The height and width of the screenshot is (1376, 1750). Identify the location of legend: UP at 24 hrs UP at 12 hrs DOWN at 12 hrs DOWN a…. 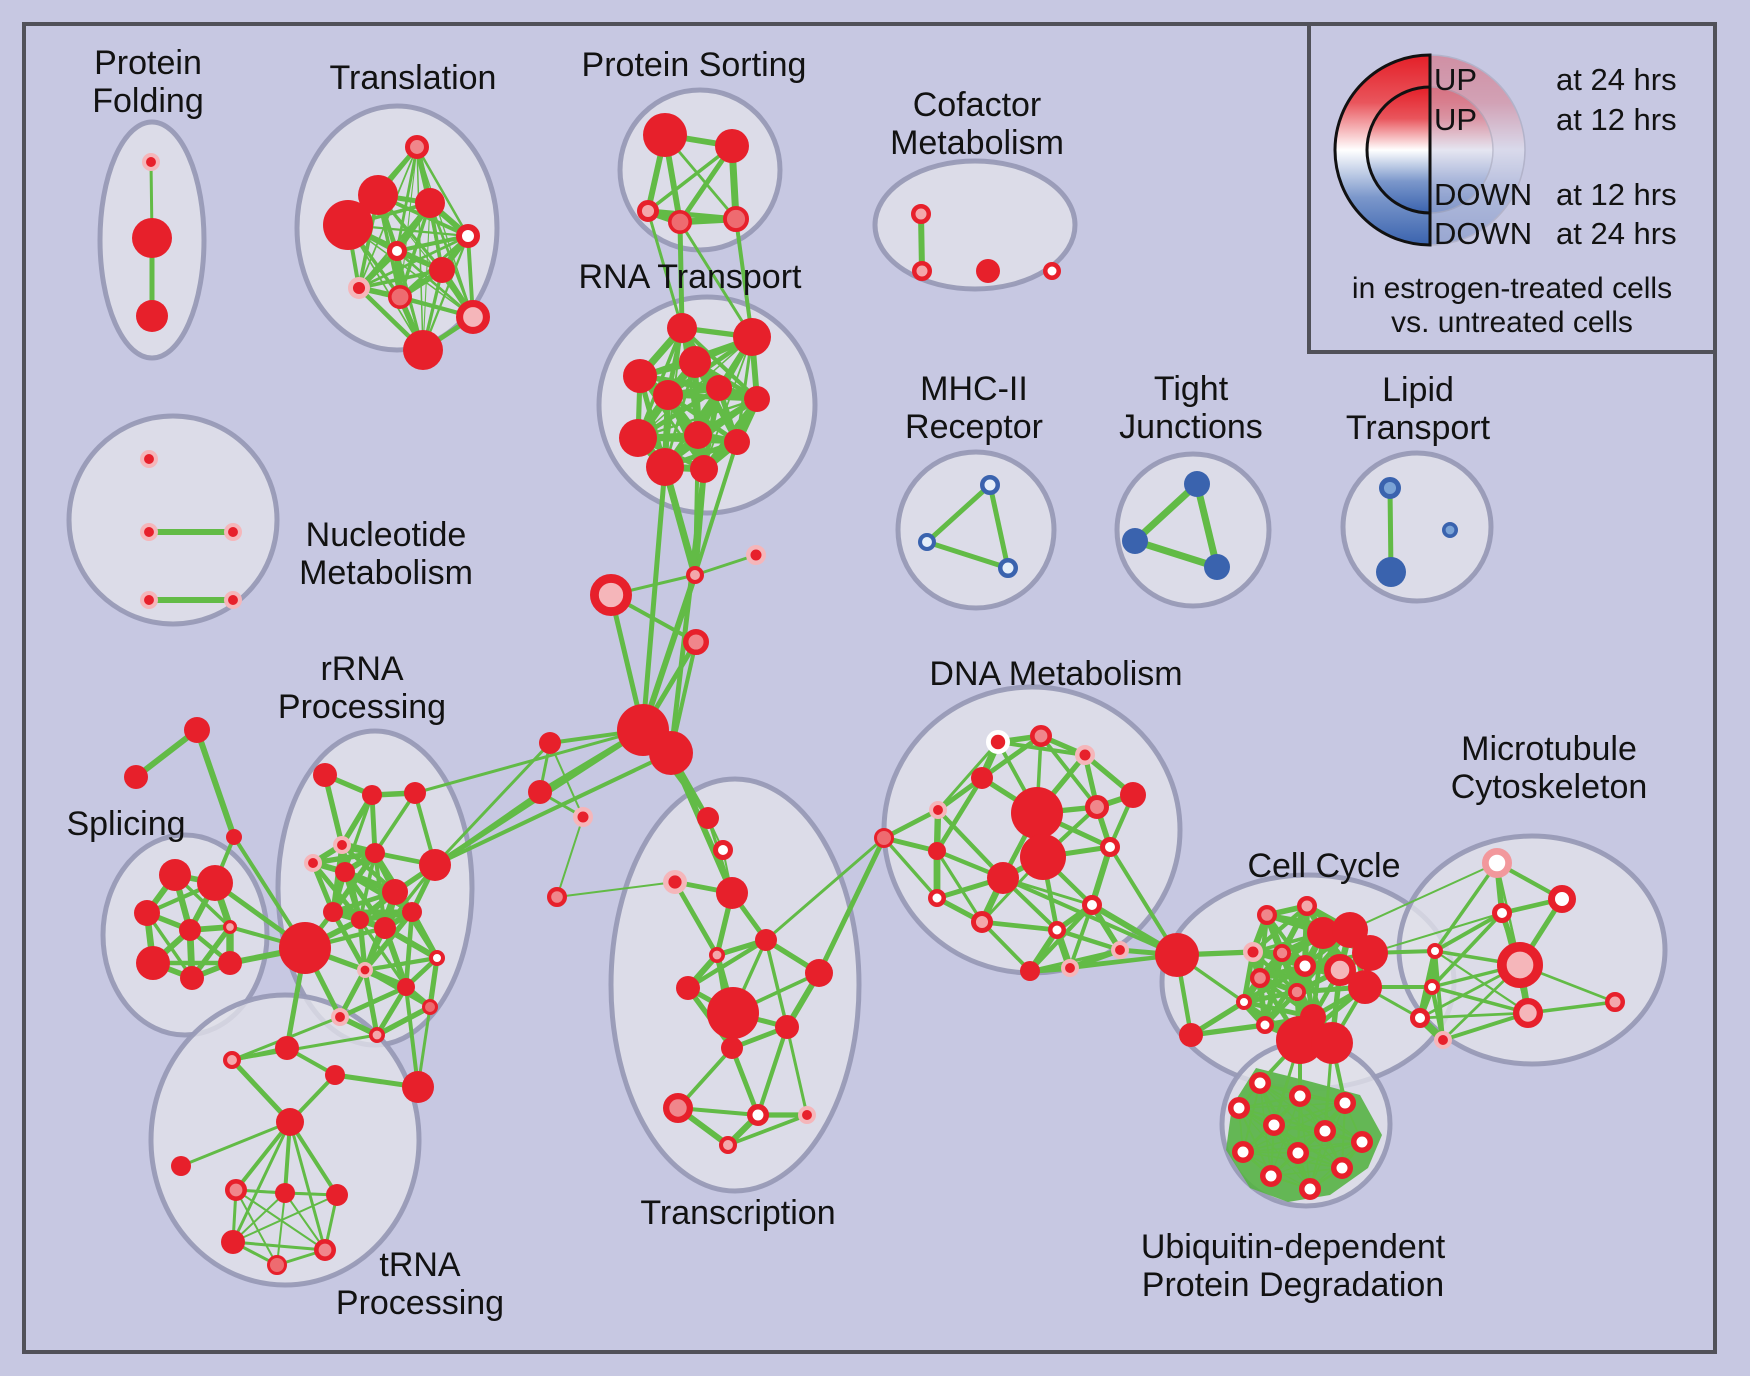
(1512, 188).